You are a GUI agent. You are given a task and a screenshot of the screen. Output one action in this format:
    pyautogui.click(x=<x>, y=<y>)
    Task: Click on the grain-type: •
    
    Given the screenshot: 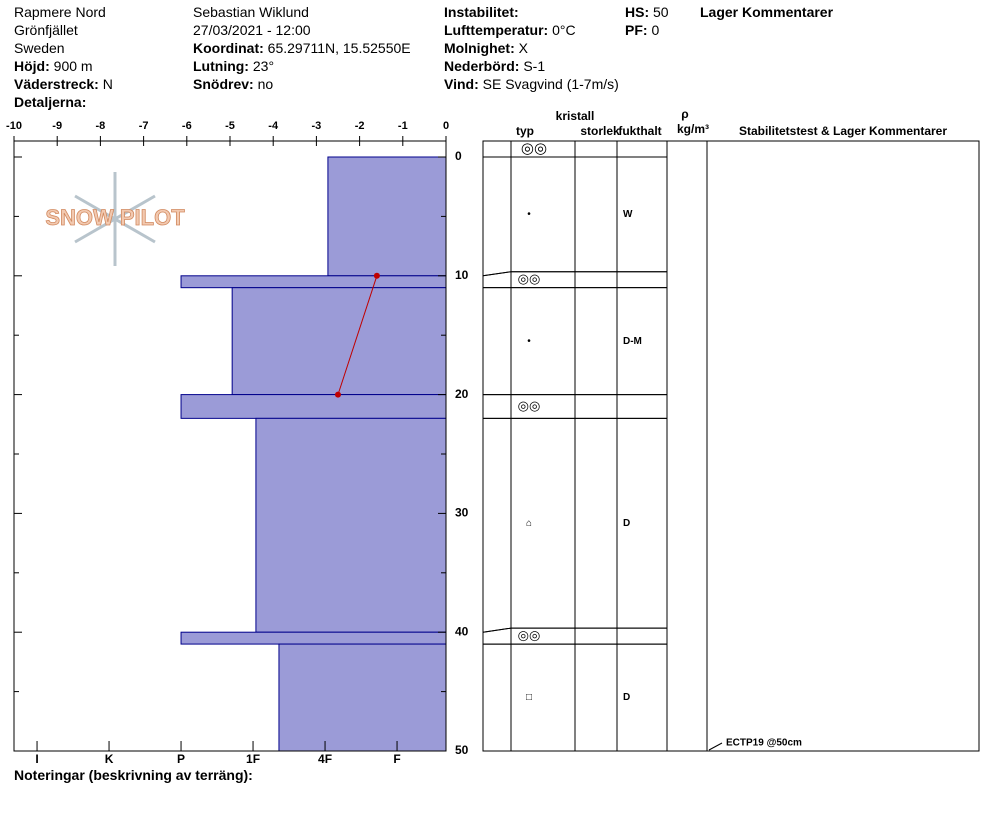 What is the action you would take?
    pyautogui.click(x=529, y=214)
    